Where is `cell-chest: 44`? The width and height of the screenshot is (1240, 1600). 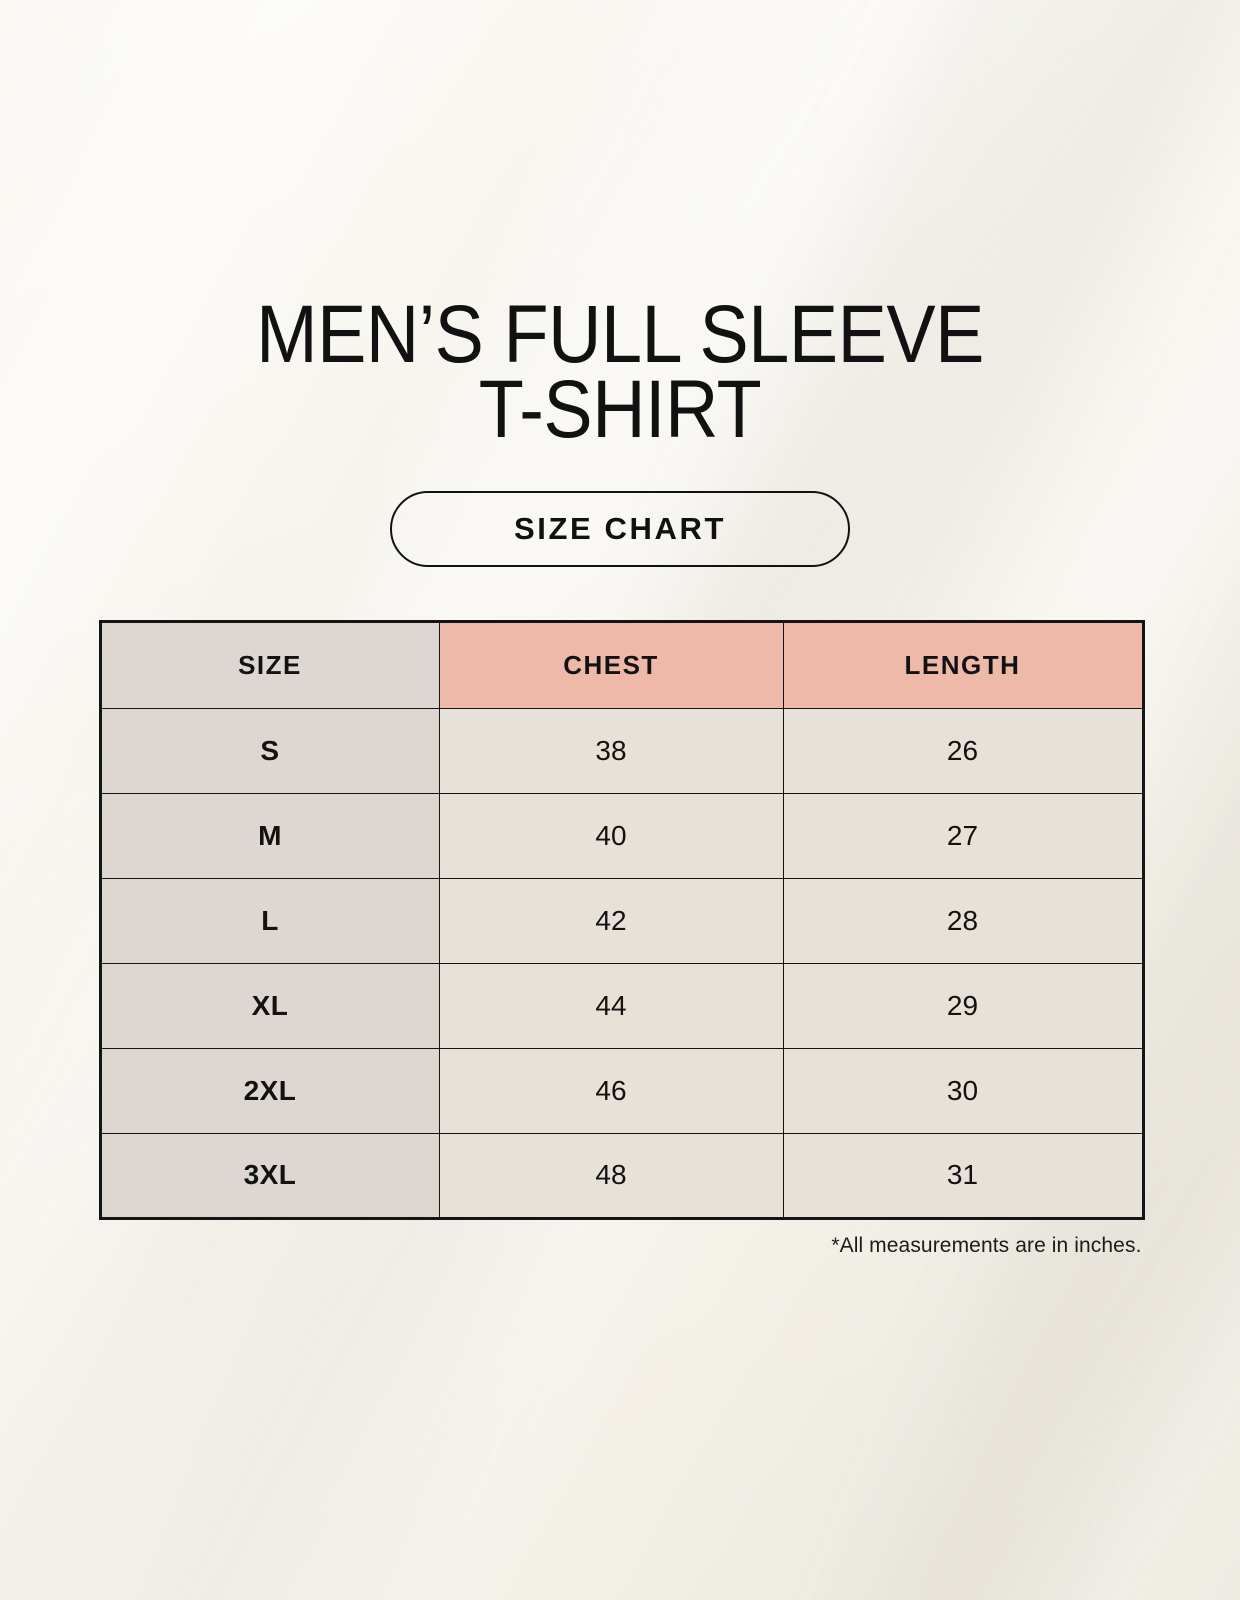 cell-chest: 44 is located at coordinates (611, 1005).